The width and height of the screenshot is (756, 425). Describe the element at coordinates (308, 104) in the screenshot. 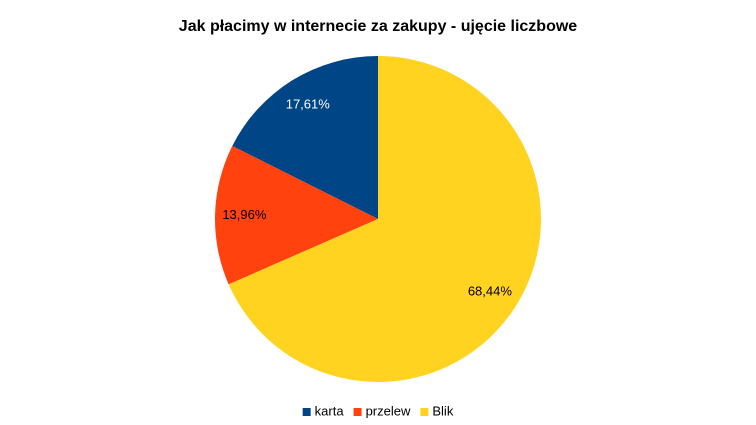

I see `data-label: 17,61%` at that location.